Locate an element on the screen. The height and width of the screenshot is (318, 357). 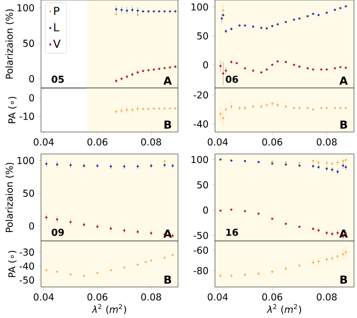
annotation: 16 is located at coordinates (232, 232).